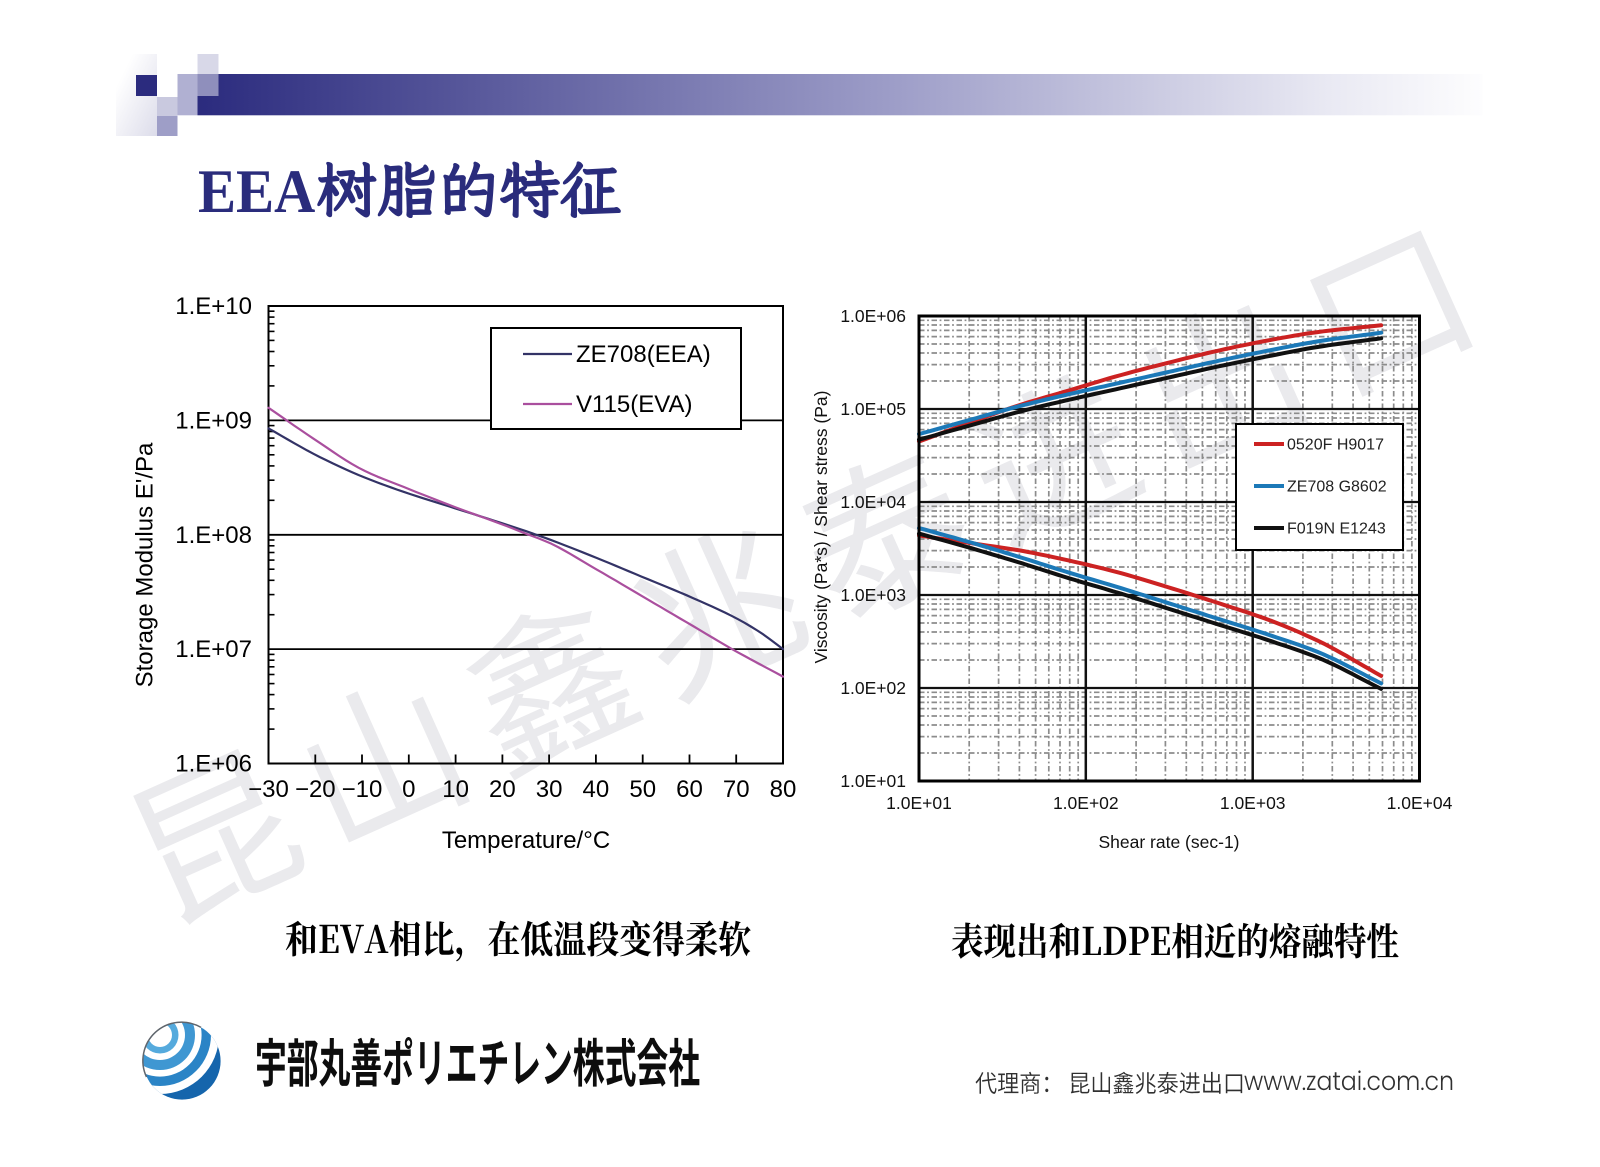  I want to click on svg-text: Storage Modulus E'/Pa, so click(145, 564).